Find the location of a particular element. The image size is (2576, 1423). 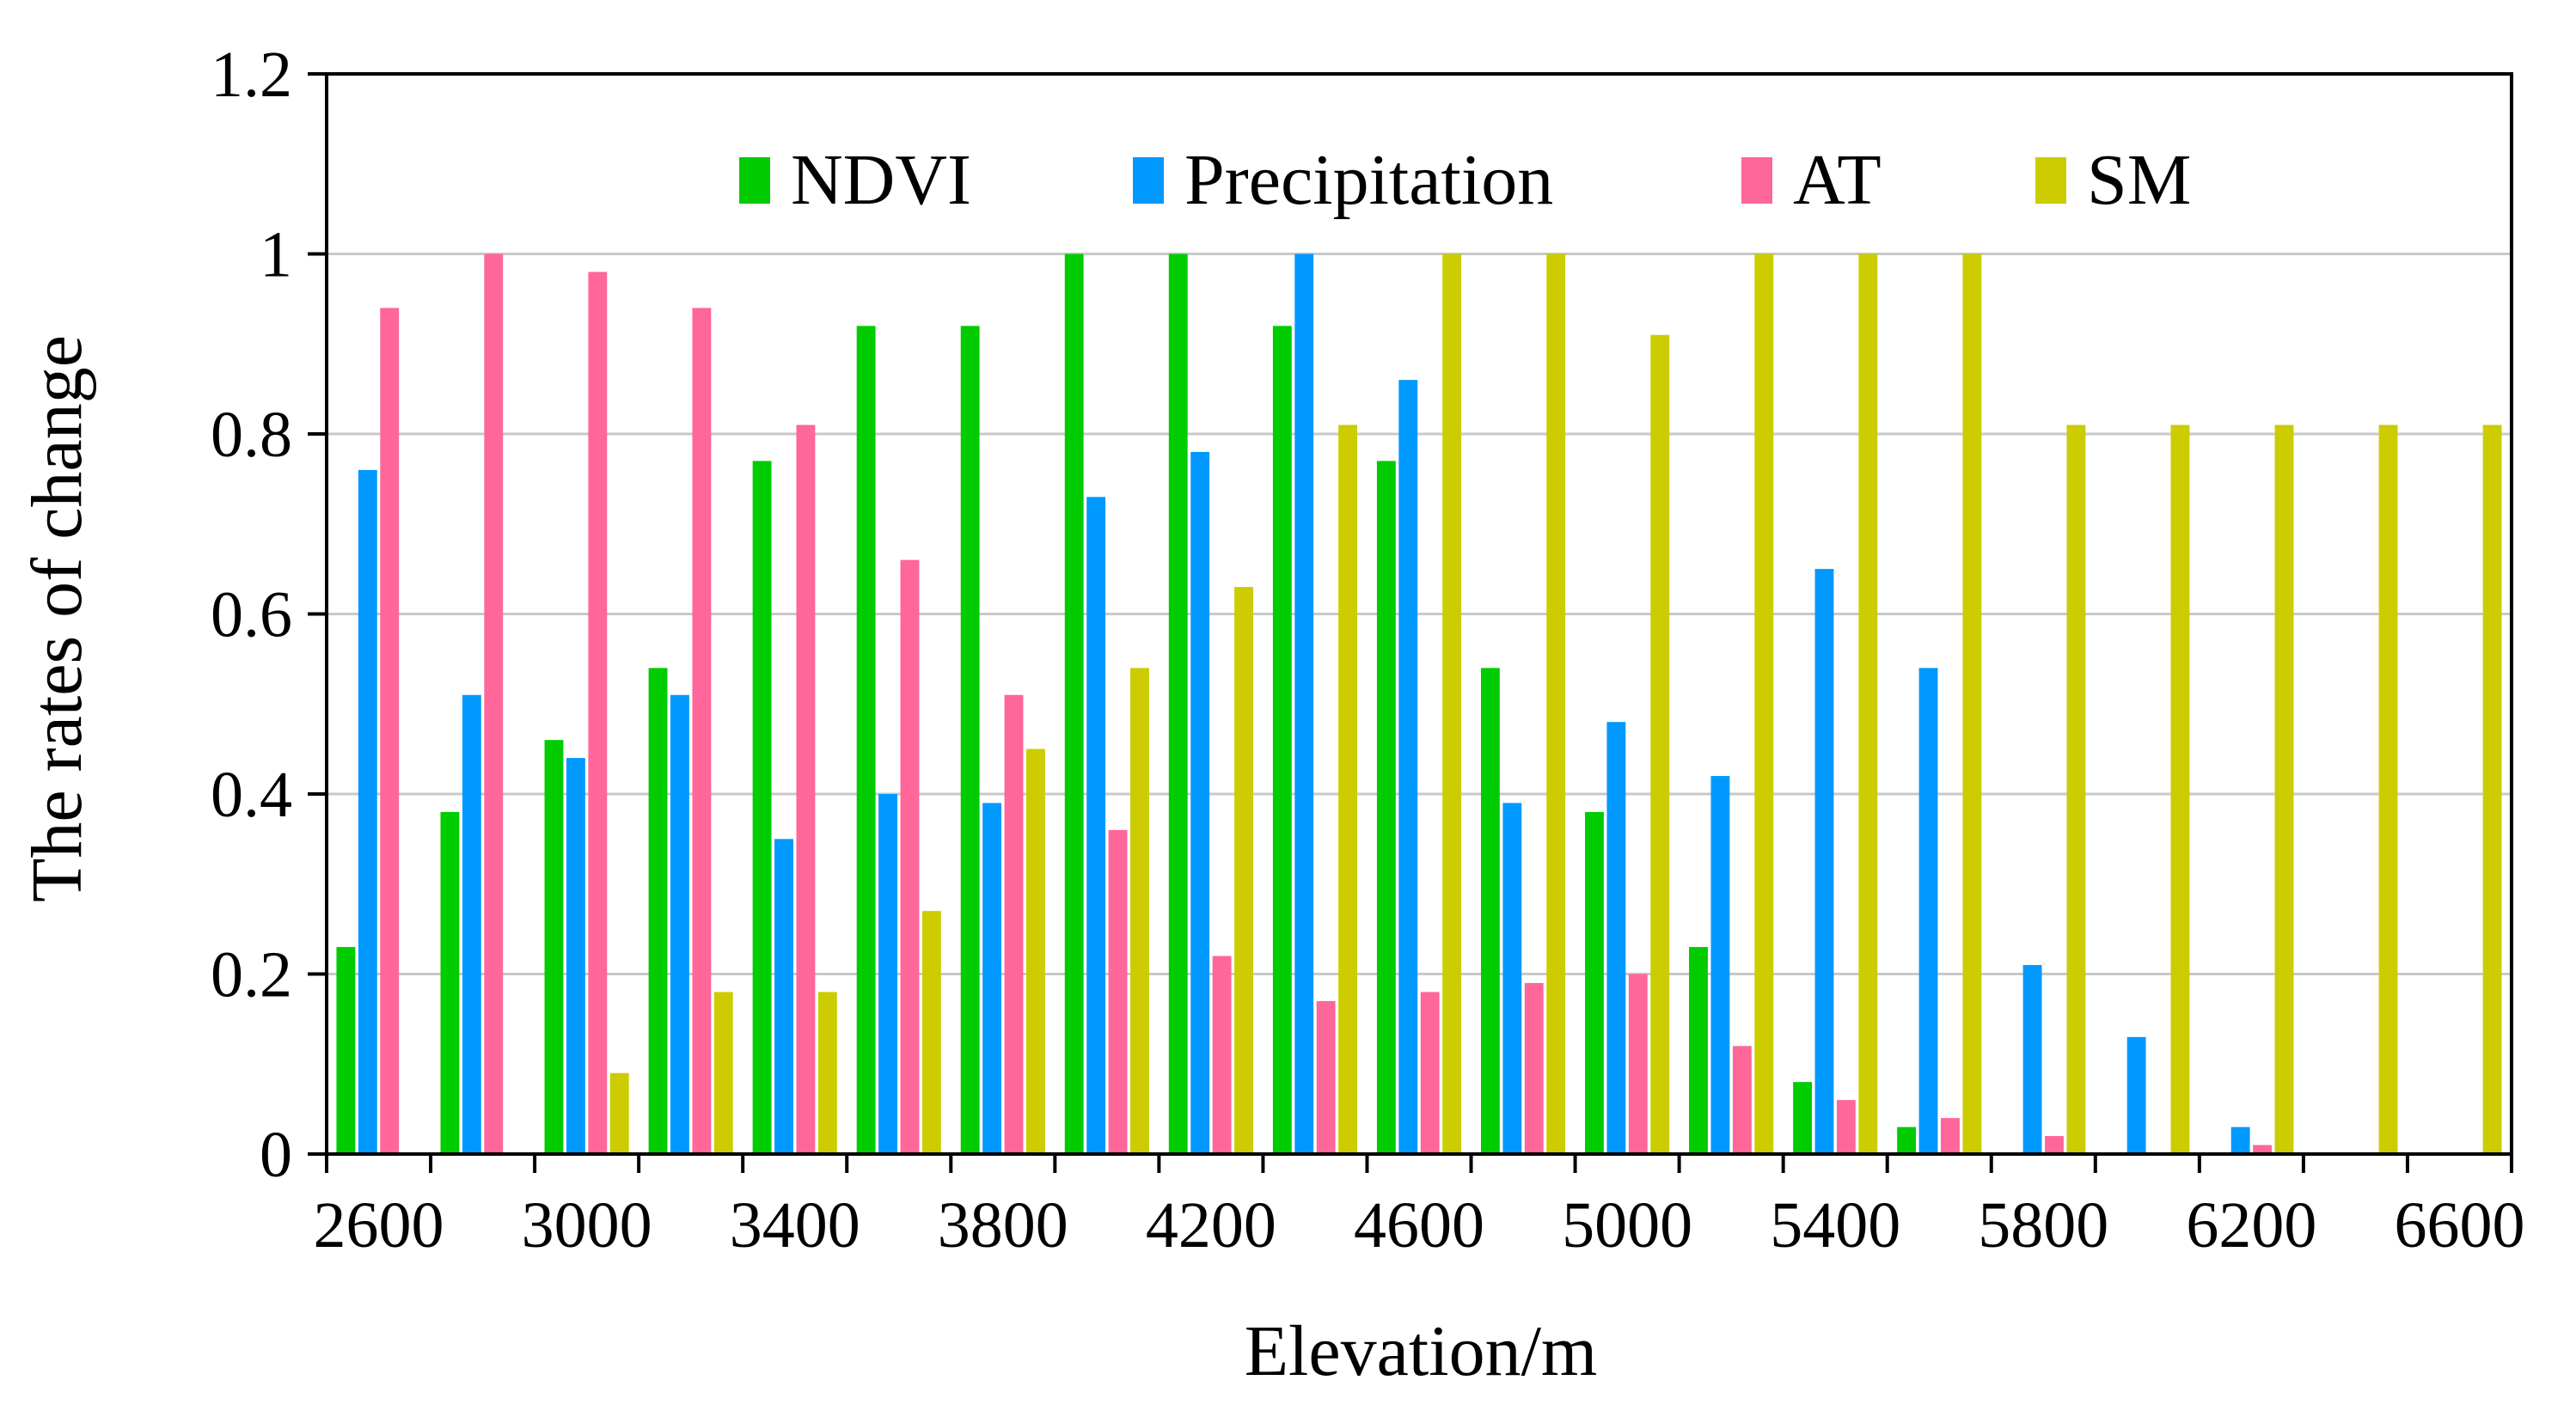

y-axis-title: The rates of change is located at coordinates (57, 619).